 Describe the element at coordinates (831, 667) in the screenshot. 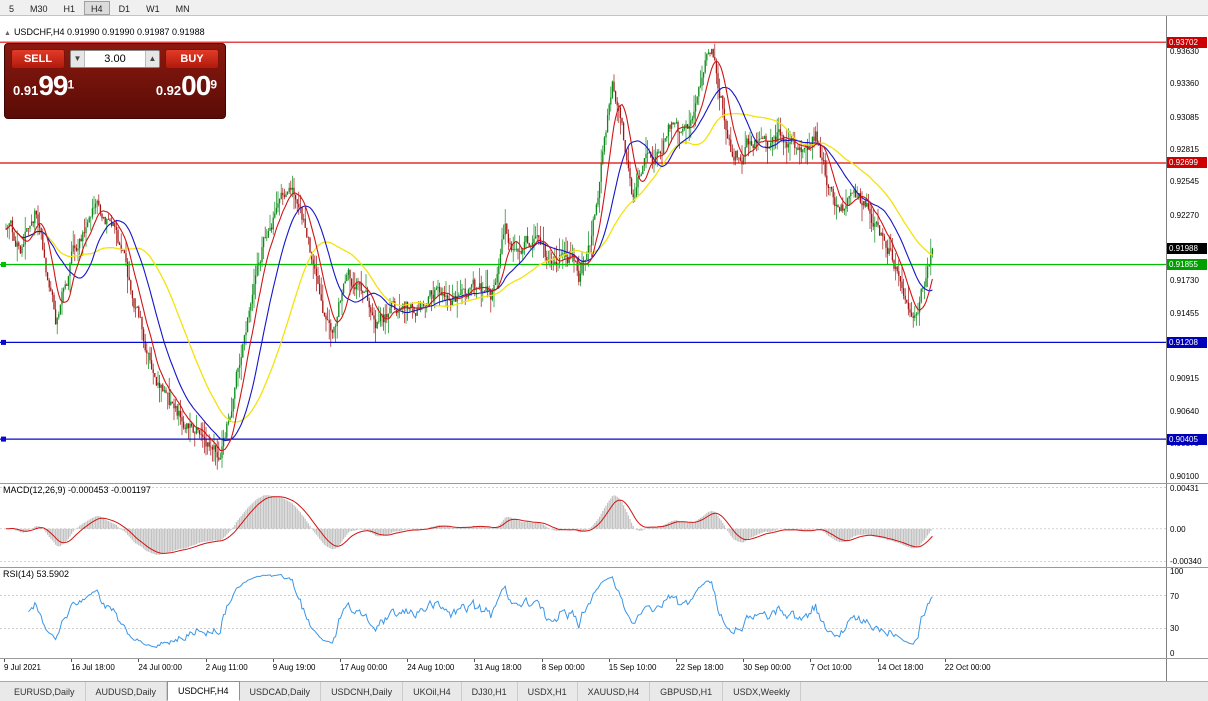

I see `time-axis-label: 7 Oct 10:00` at that location.